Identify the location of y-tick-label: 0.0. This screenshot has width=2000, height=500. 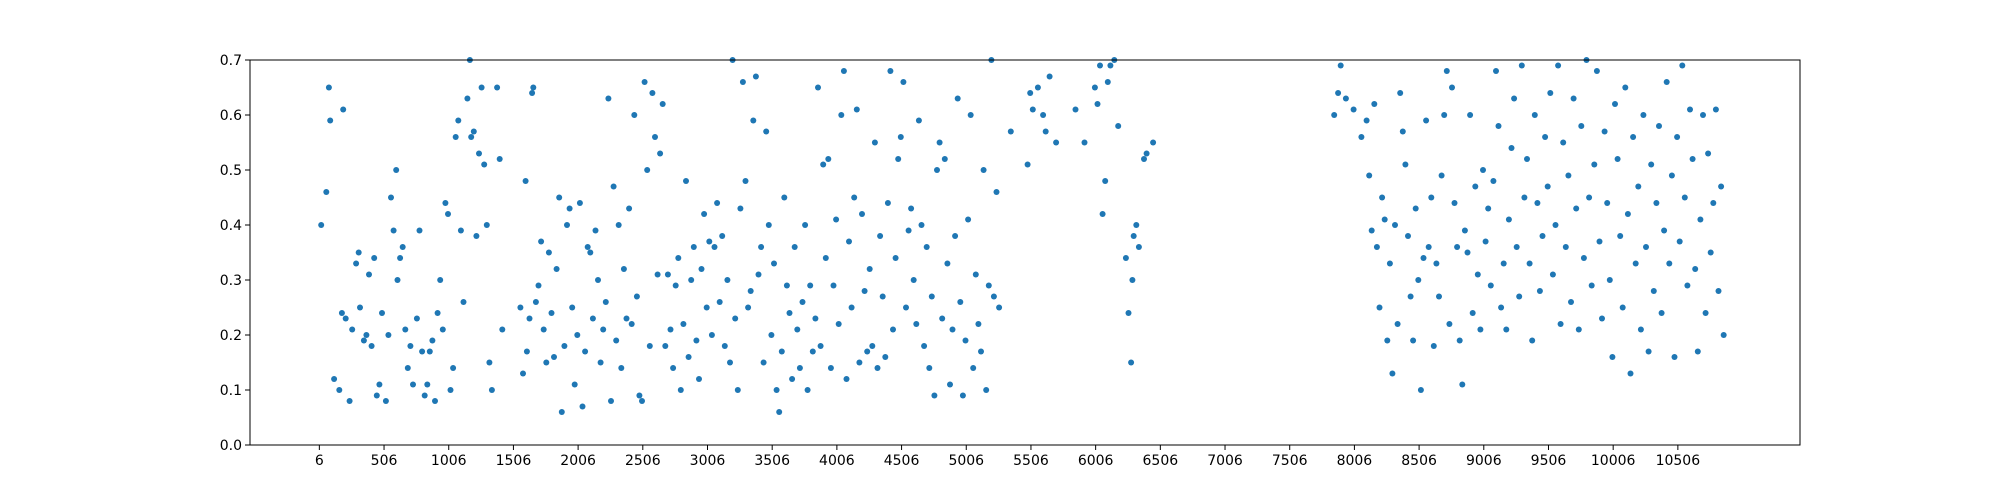
(231, 446).